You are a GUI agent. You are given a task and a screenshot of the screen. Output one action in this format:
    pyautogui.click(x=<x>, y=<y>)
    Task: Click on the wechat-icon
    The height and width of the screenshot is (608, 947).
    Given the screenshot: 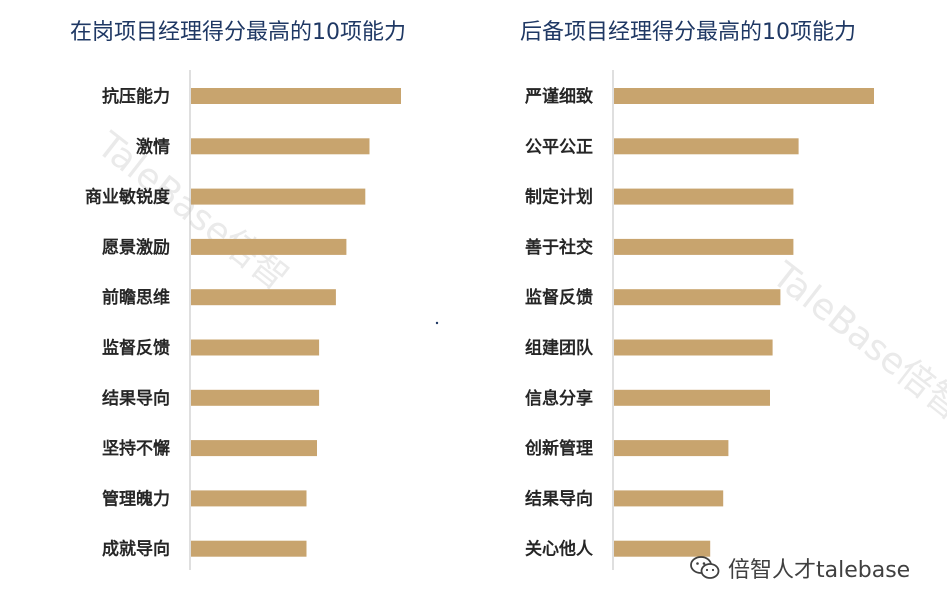 What is the action you would take?
    pyautogui.click(x=705, y=567)
    